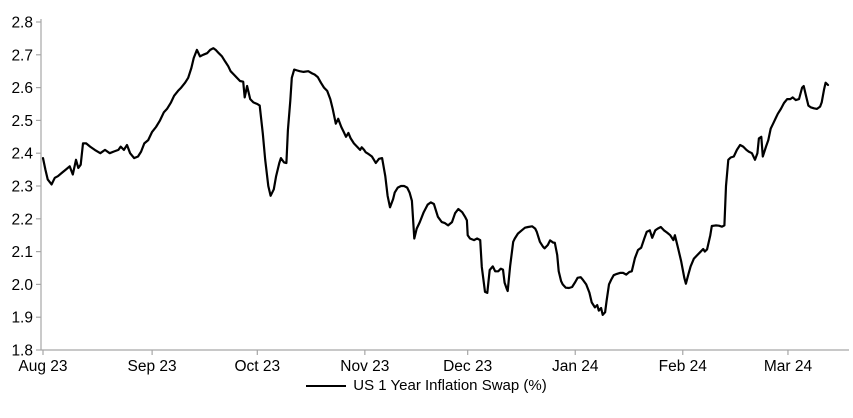 Image resolution: width=853 pixels, height=418 pixels. Describe the element at coordinates (22, 121) in the screenshot. I see `y-tick-label: 2.5` at that location.